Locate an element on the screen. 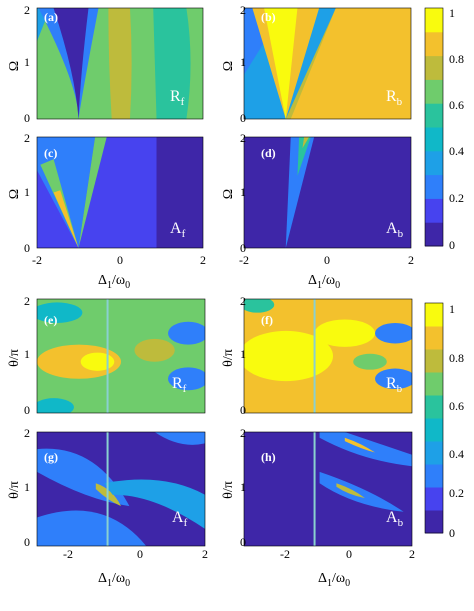  cbar-top-tick-06: 0.6 is located at coordinates (456, 105).